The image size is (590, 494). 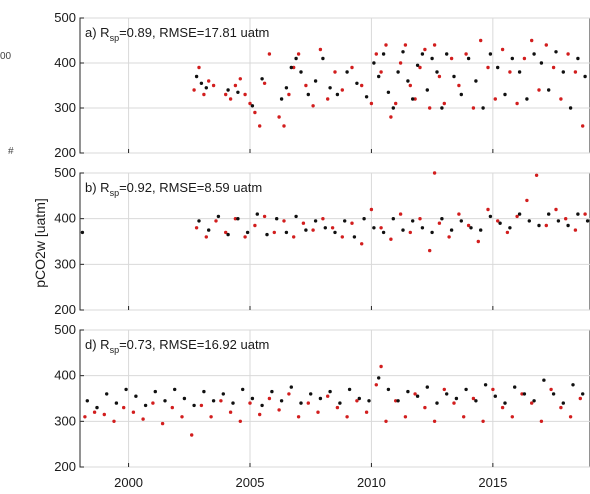 I want to click on x-tick-label: 2010, so click(x=371, y=482).